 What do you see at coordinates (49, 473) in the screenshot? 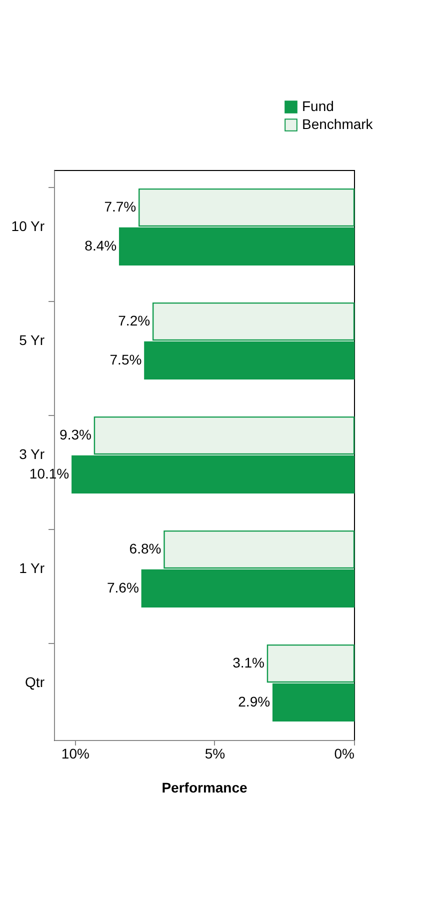
I see `data-label: 10.1%` at bounding box center [49, 473].